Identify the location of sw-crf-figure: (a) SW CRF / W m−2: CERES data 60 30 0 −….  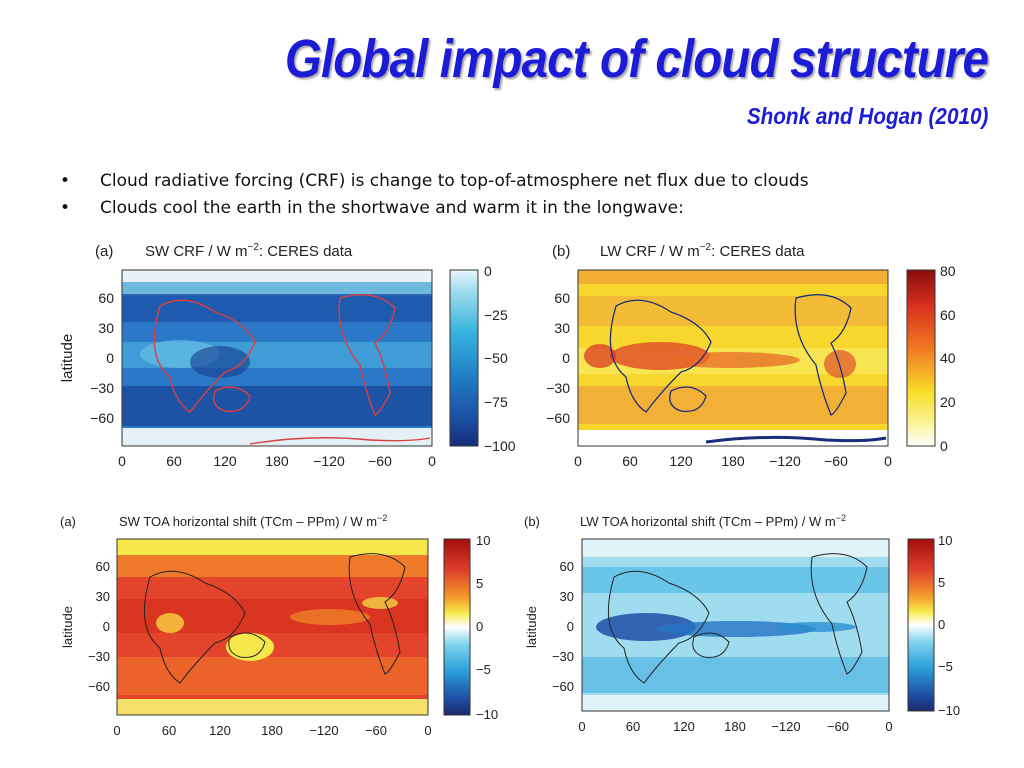
(287, 355).